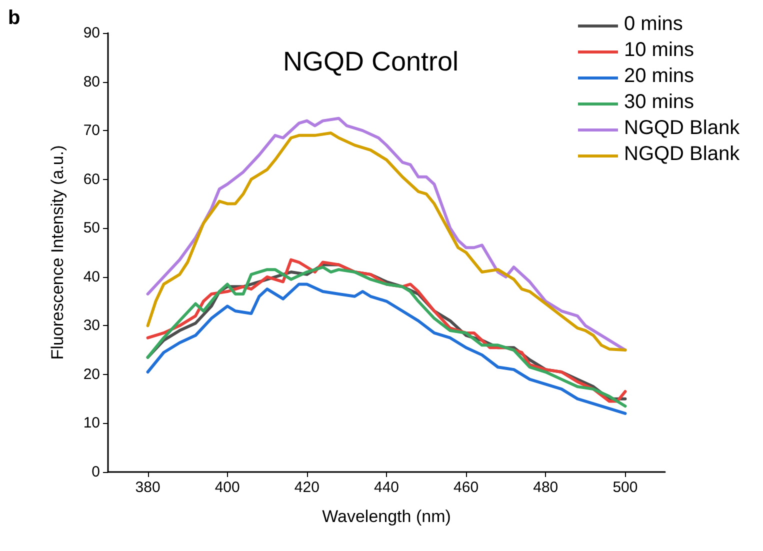  Describe the element at coordinates (14, 18) in the screenshot. I see `text: b` at that location.